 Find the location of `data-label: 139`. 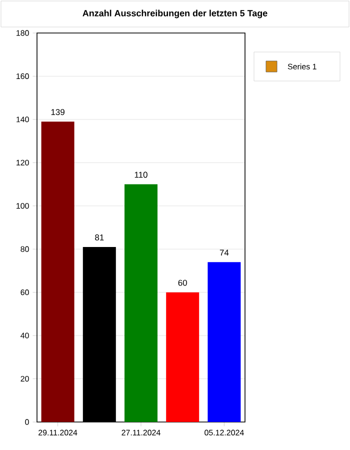

data-label: 139 is located at coordinates (57, 112).